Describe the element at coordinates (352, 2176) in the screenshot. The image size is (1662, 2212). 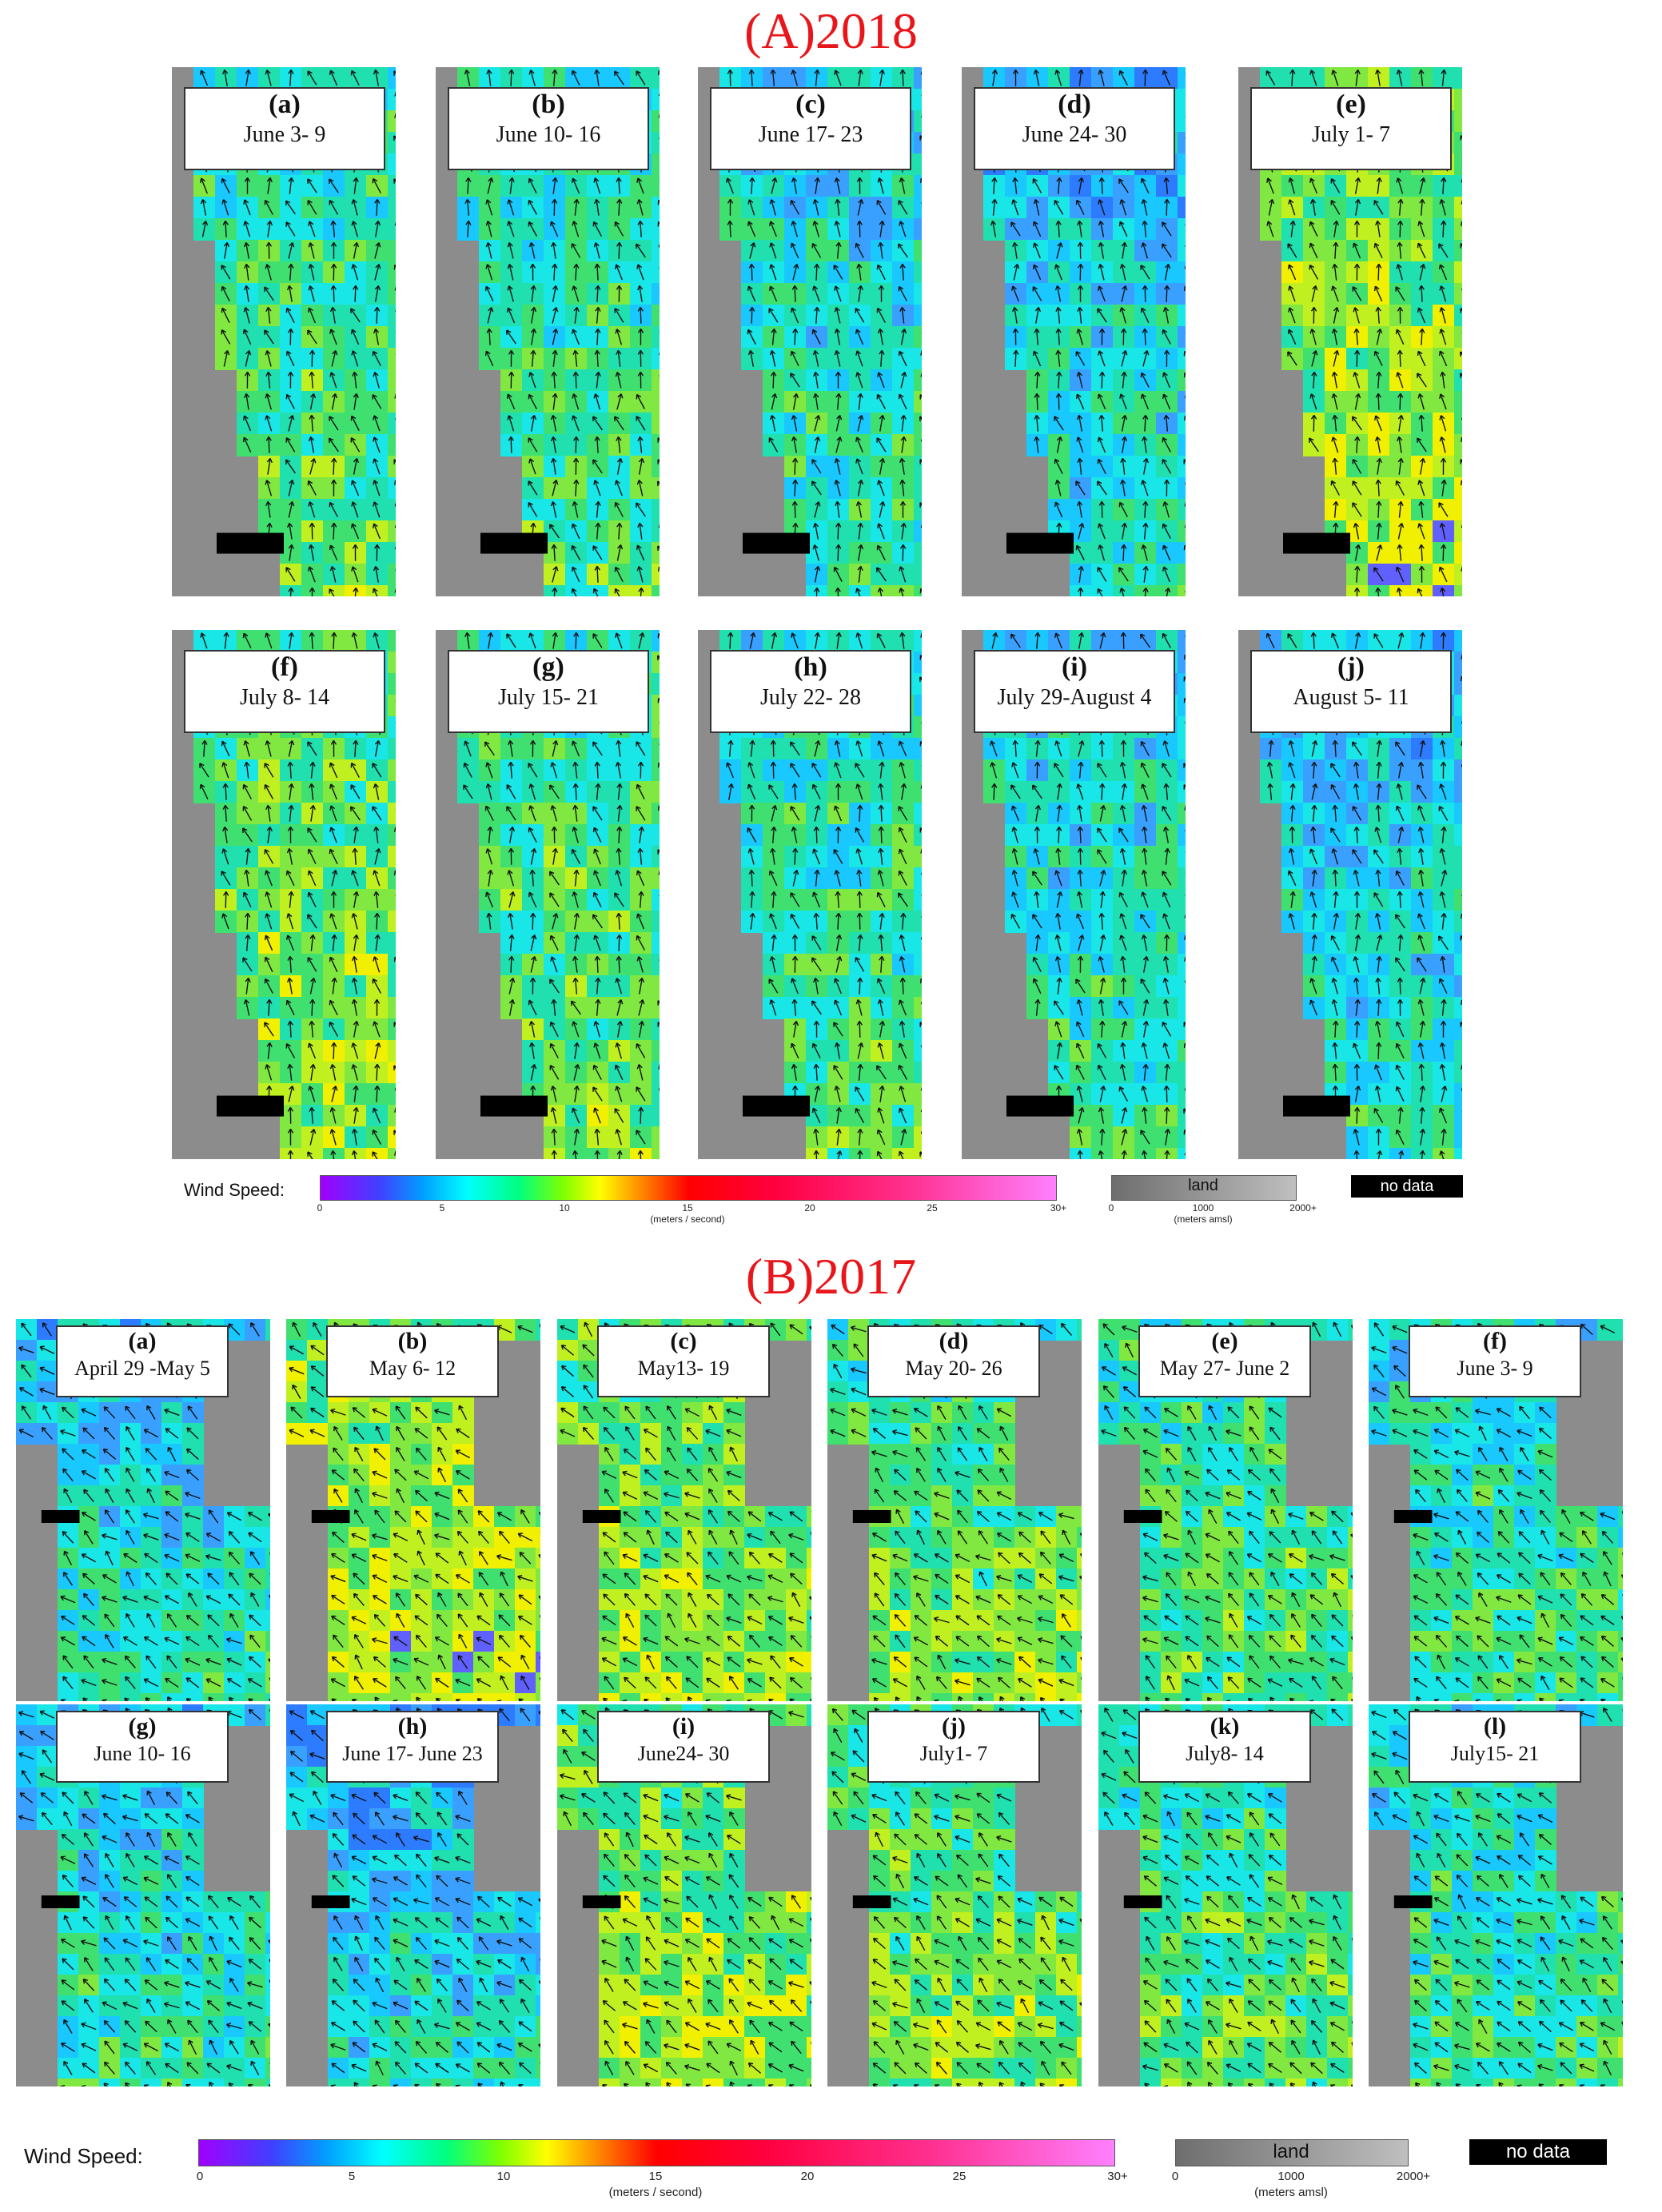
I see `tick-5: 5` at that location.